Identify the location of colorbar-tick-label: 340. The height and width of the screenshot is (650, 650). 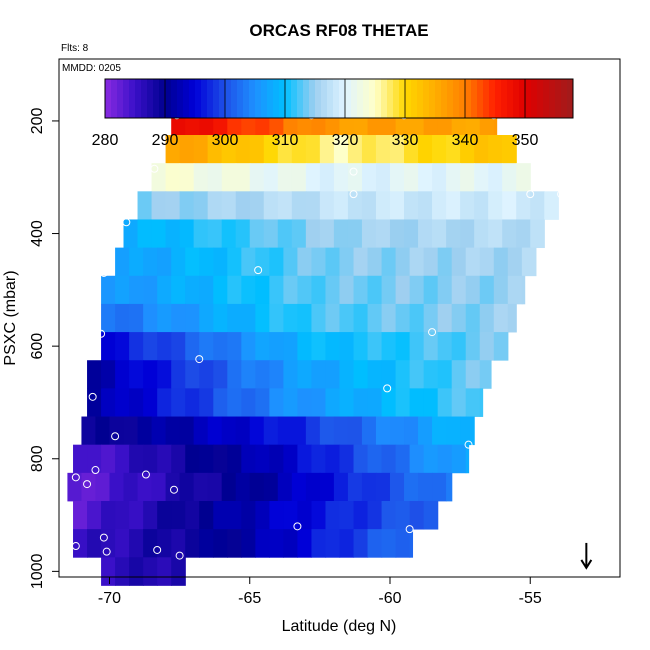
(465, 140).